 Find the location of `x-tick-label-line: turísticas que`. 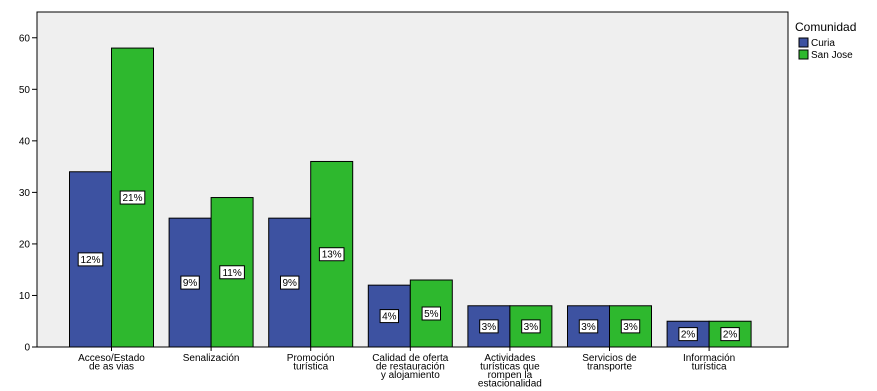

x-tick-label-line: turísticas que is located at coordinates (510, 367).